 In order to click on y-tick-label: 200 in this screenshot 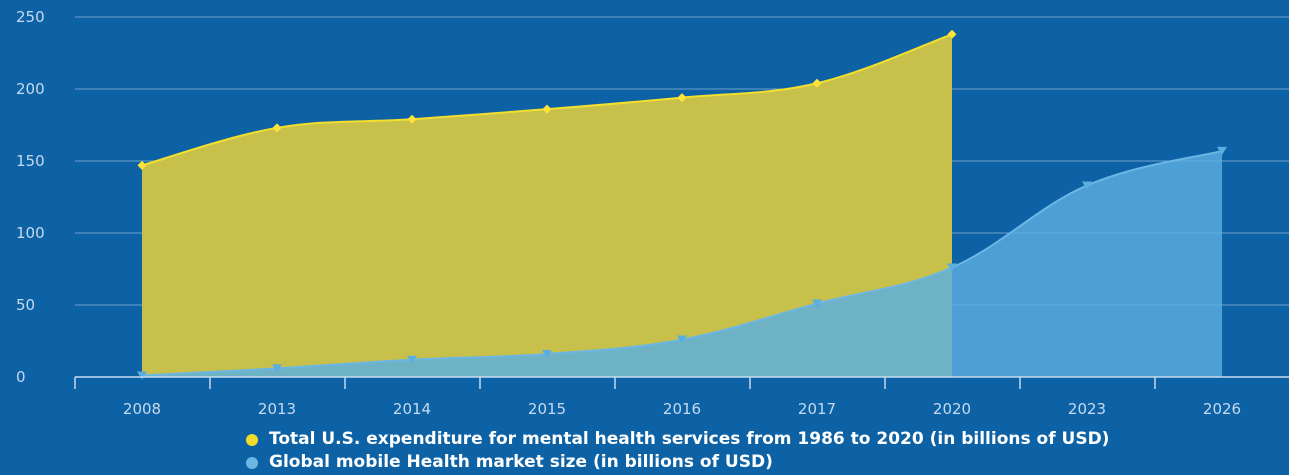, I will do `click(30, 89)`.